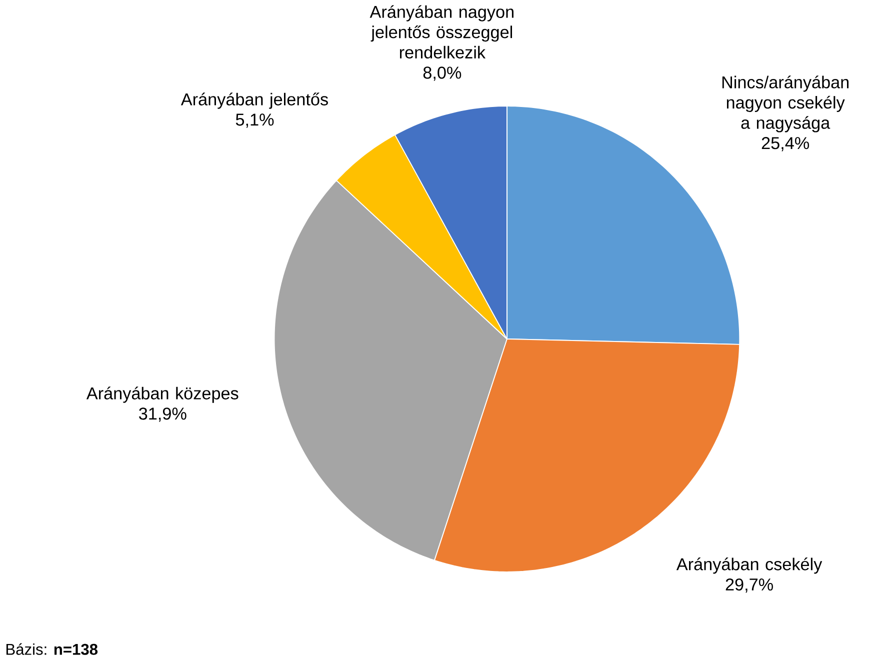  I want to click on slice-label: Arányában nagyon jelentős összeggel rendelkezik, so click(442, 31).